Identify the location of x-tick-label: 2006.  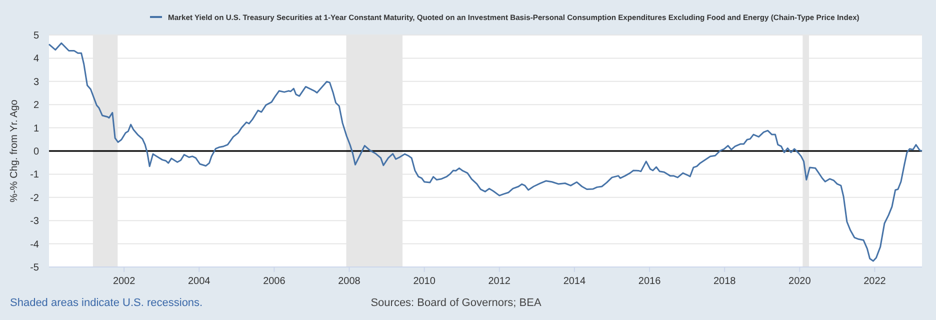
(274, 281).